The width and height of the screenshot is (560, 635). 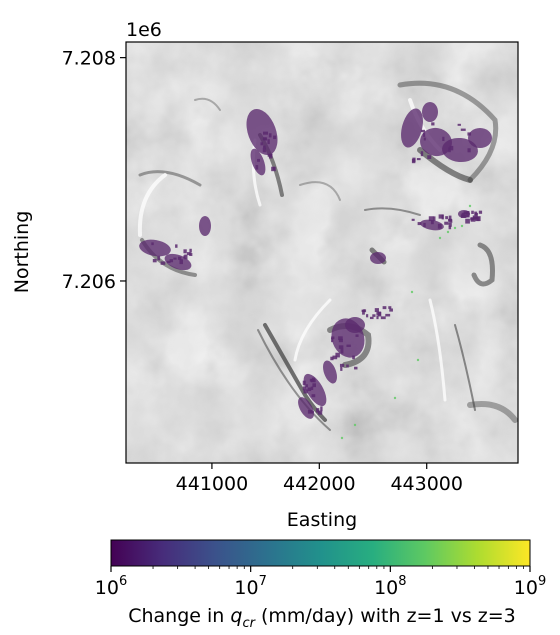 I want to click on colorbar-tick-label: 10⁹, so click(x=530, y=586).